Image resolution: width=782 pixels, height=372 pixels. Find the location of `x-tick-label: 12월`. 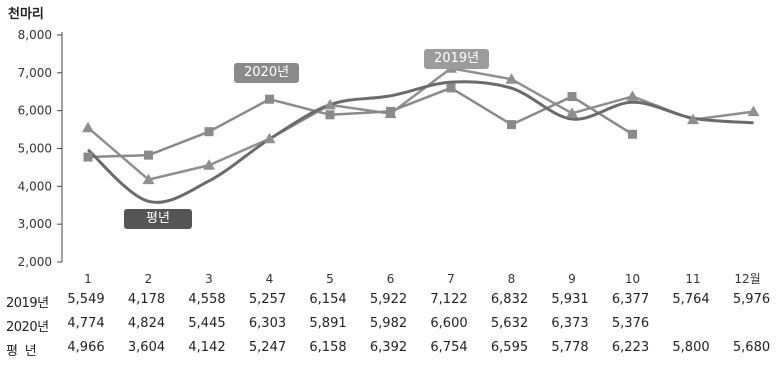

x-tick-label: 12월 is located at coordinates (747, 279).